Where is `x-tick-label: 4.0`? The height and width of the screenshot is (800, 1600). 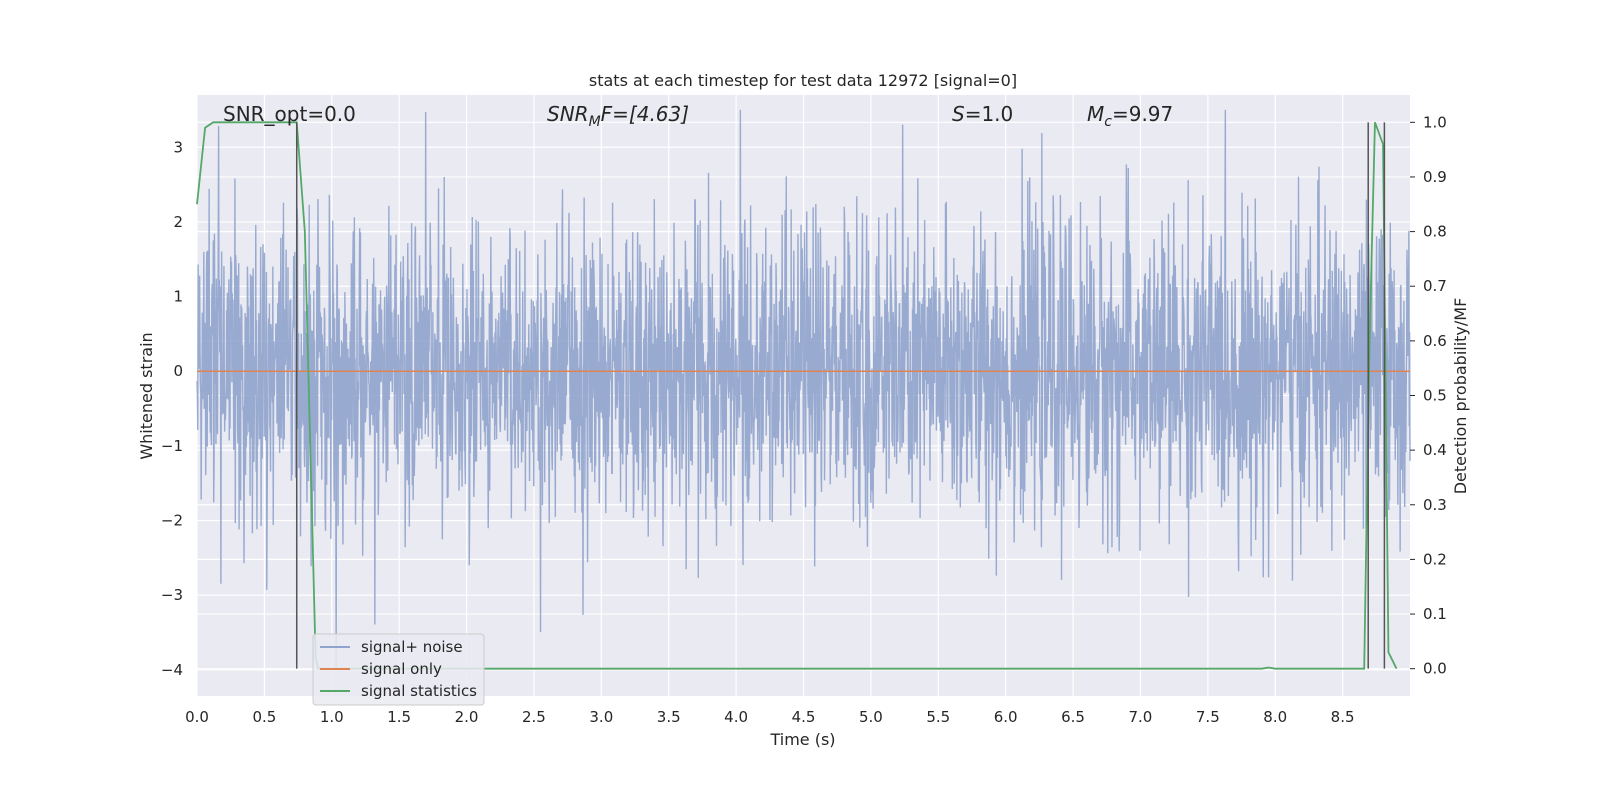
x-tick-label: 4.0 is located at coordinates (736, 717).